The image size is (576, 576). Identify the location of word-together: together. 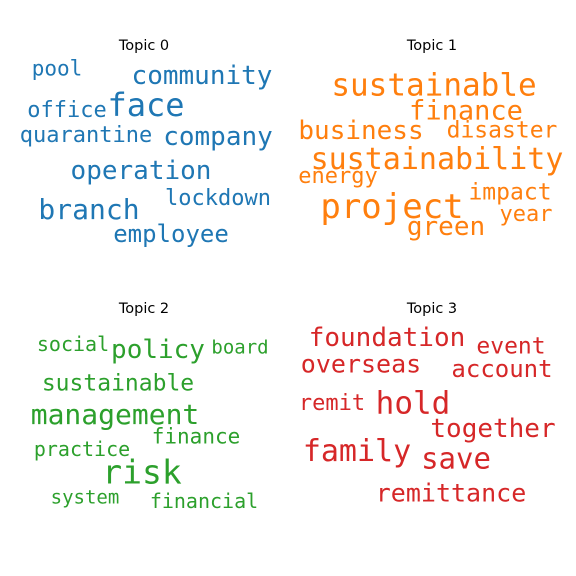
(493, 429).